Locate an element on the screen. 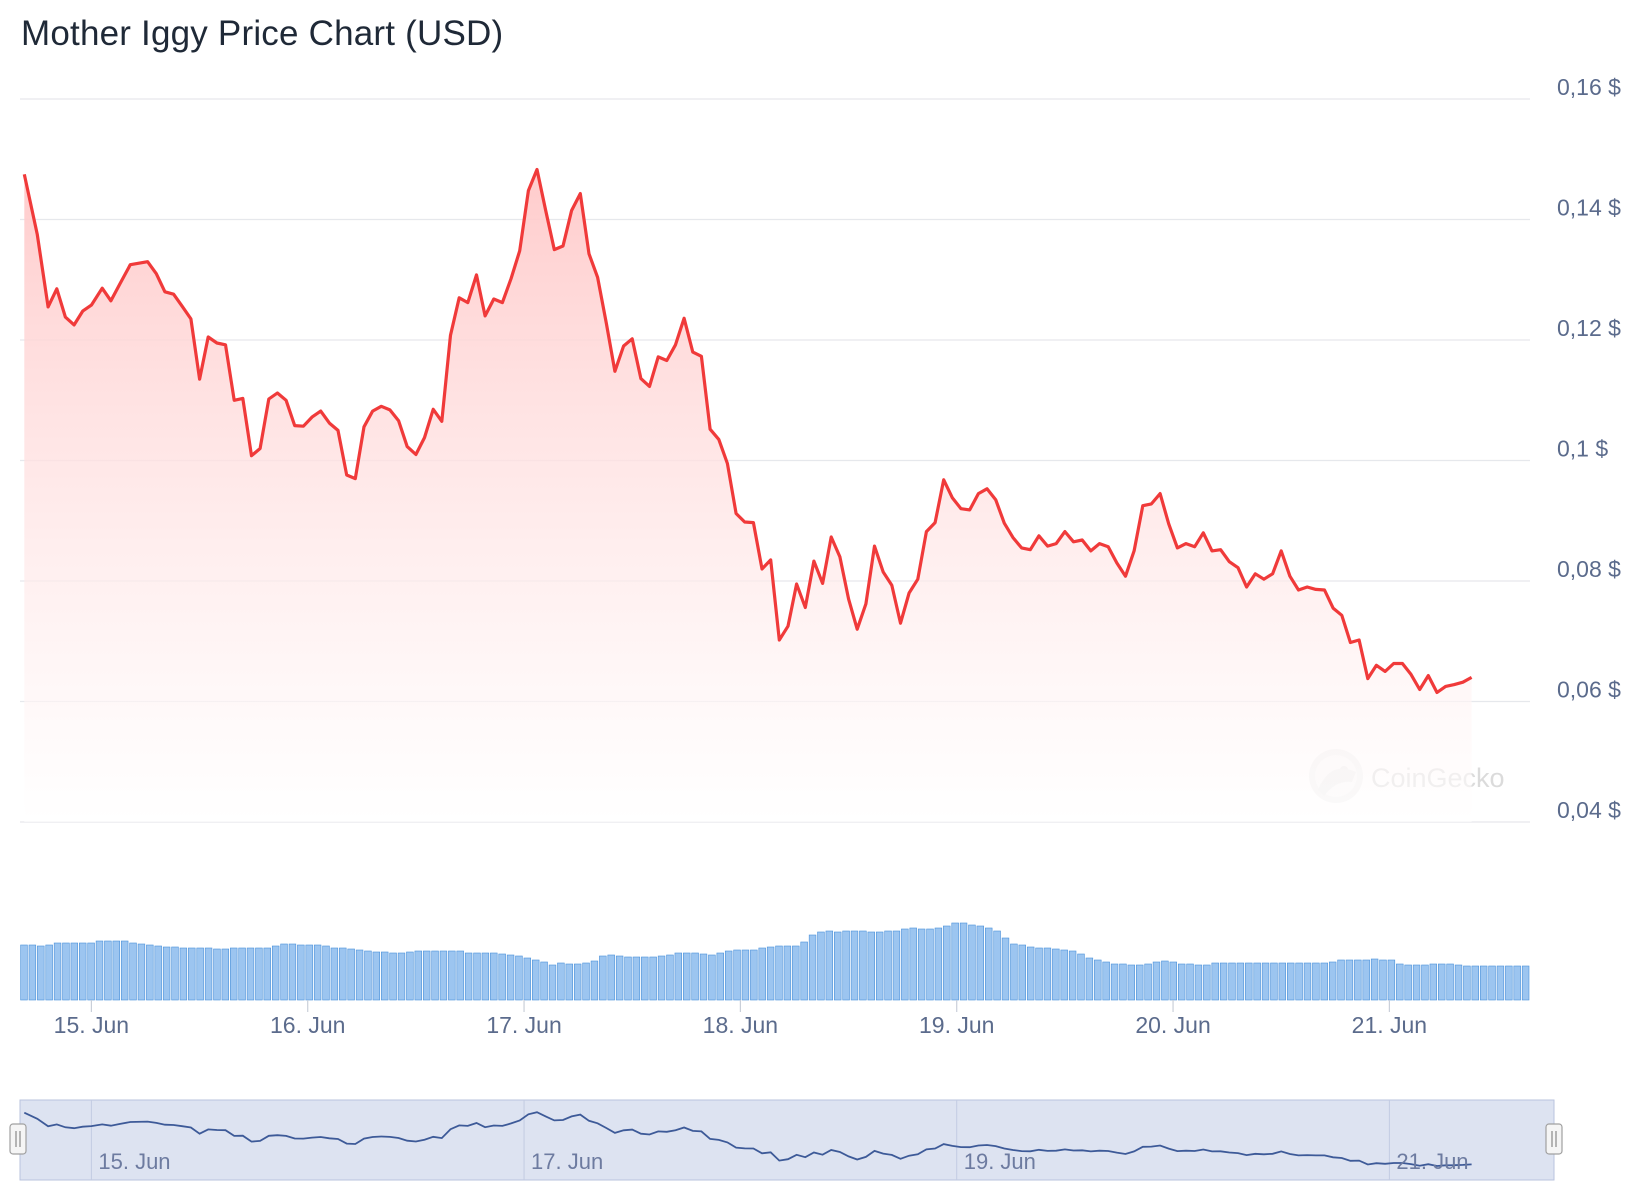 The image size is (1644, 1200). range-navigator: 15. Jun 17. Jun 19. Jun 21. Jun is located at coordinates (786, 1140).